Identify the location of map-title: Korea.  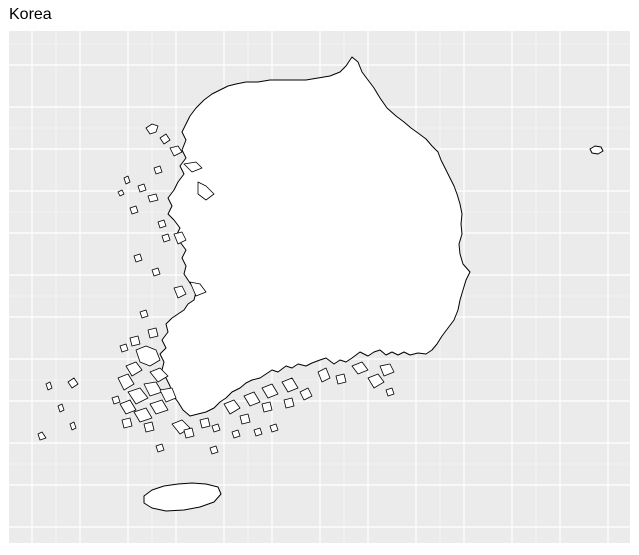
(30, 14).